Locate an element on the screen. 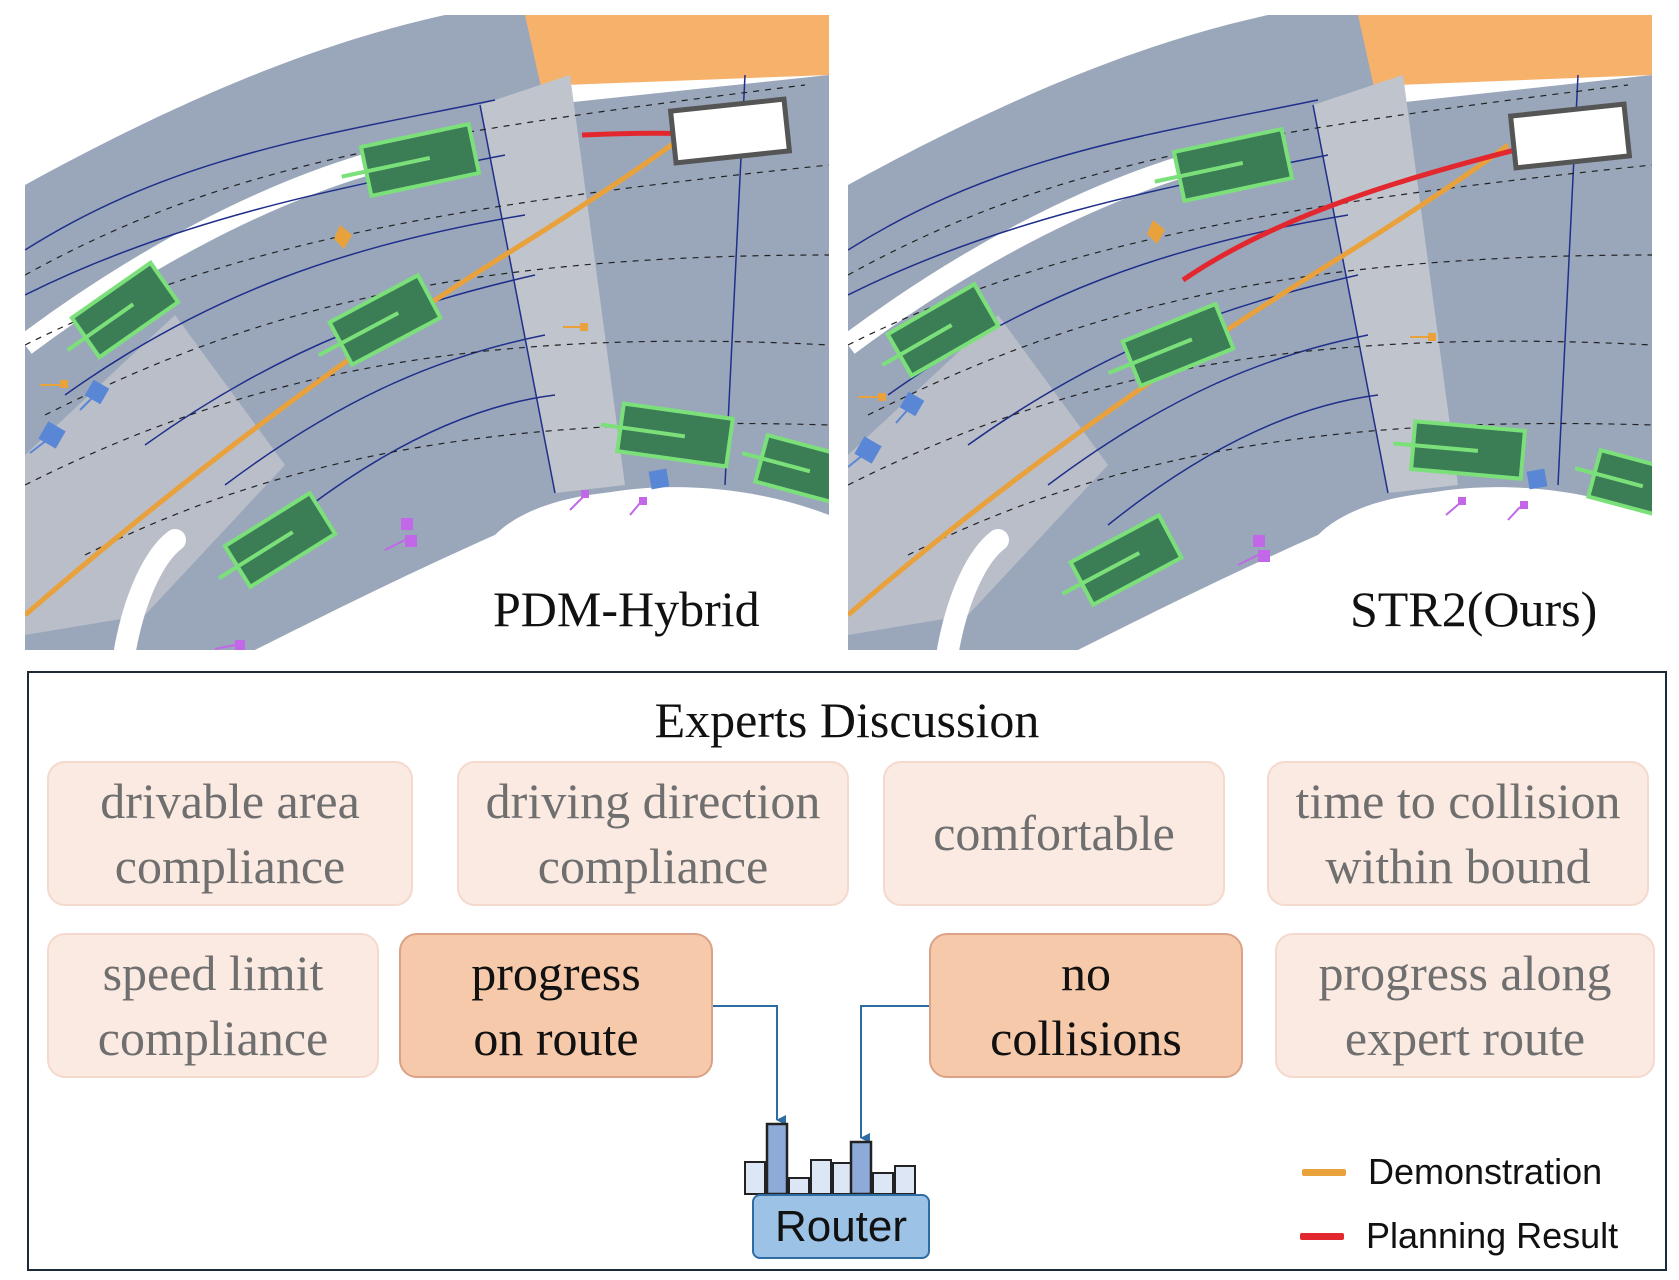 The width and height of the screenshot is (1679, 1280). arrow-progress-to-router is located at coordinates (749, 1065).